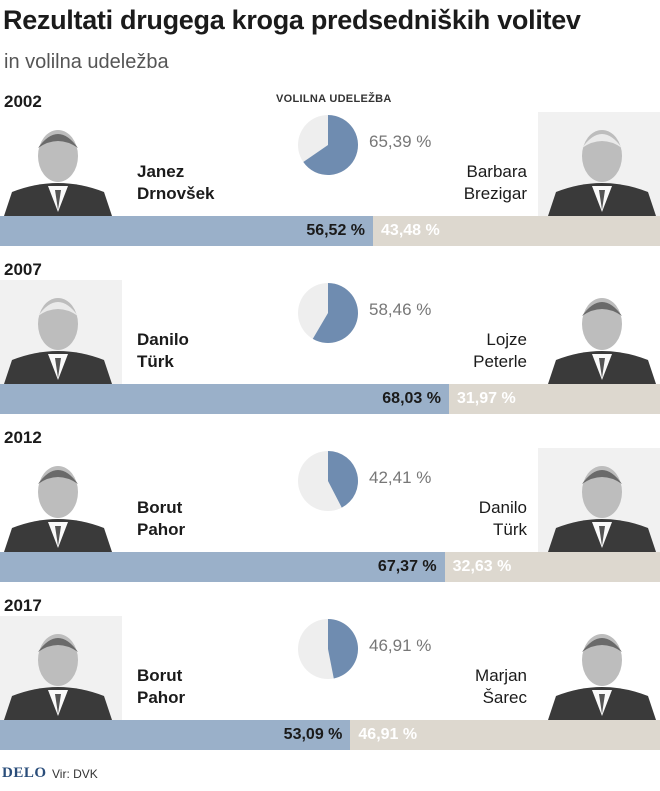 The height and width of the screenshot is (791, 660). I want to click on delo-logo: DELO, so click(24, 773).